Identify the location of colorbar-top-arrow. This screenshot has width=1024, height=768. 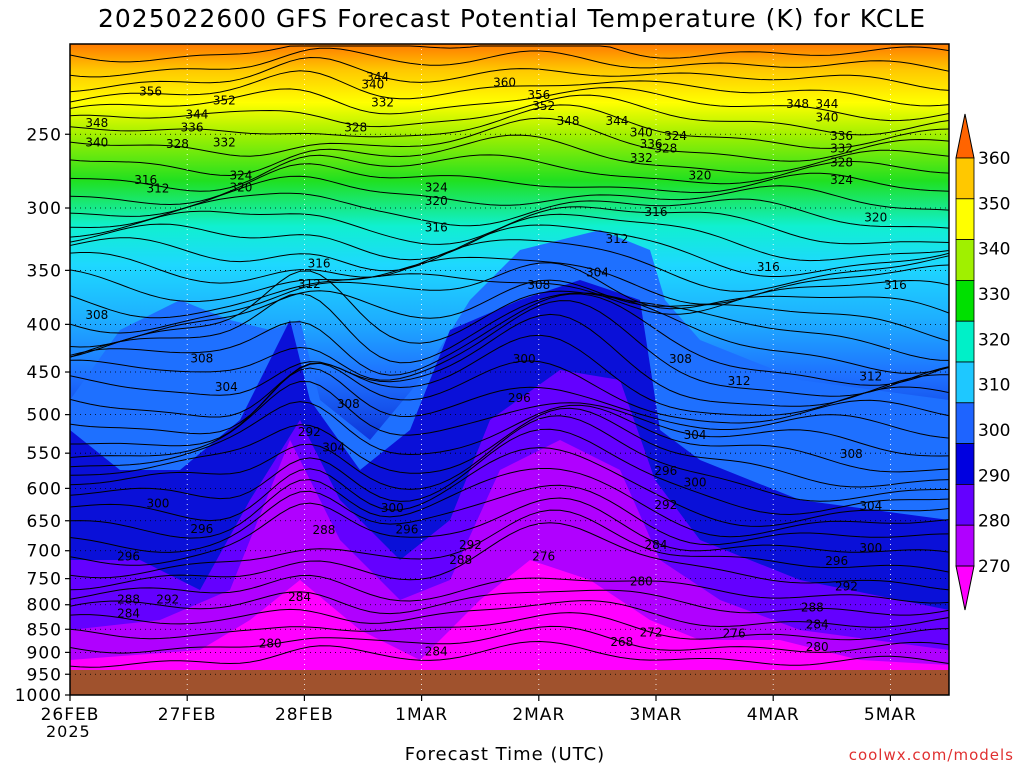
(965, 136).